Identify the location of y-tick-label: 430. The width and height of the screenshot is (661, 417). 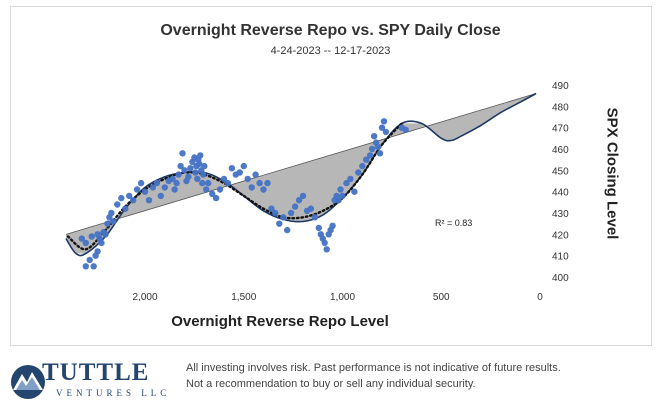
(560, 214).